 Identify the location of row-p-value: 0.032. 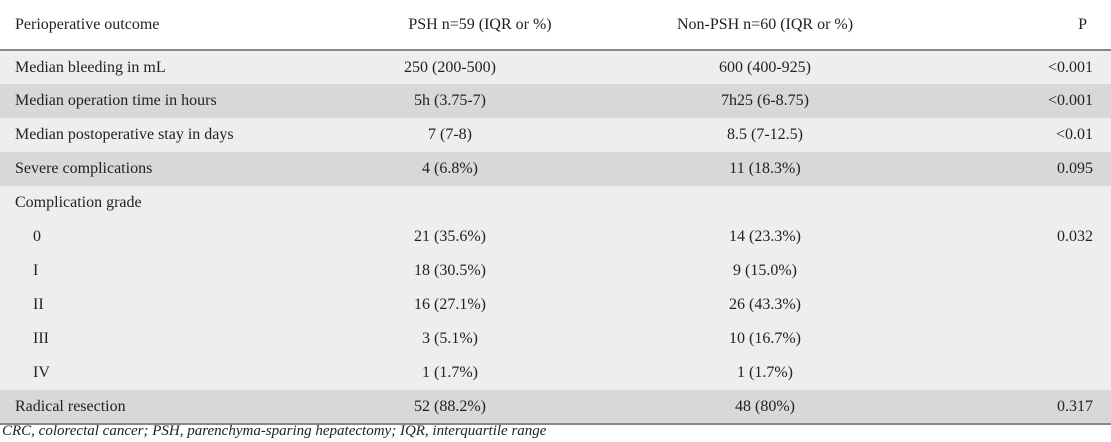
(1075, 236).